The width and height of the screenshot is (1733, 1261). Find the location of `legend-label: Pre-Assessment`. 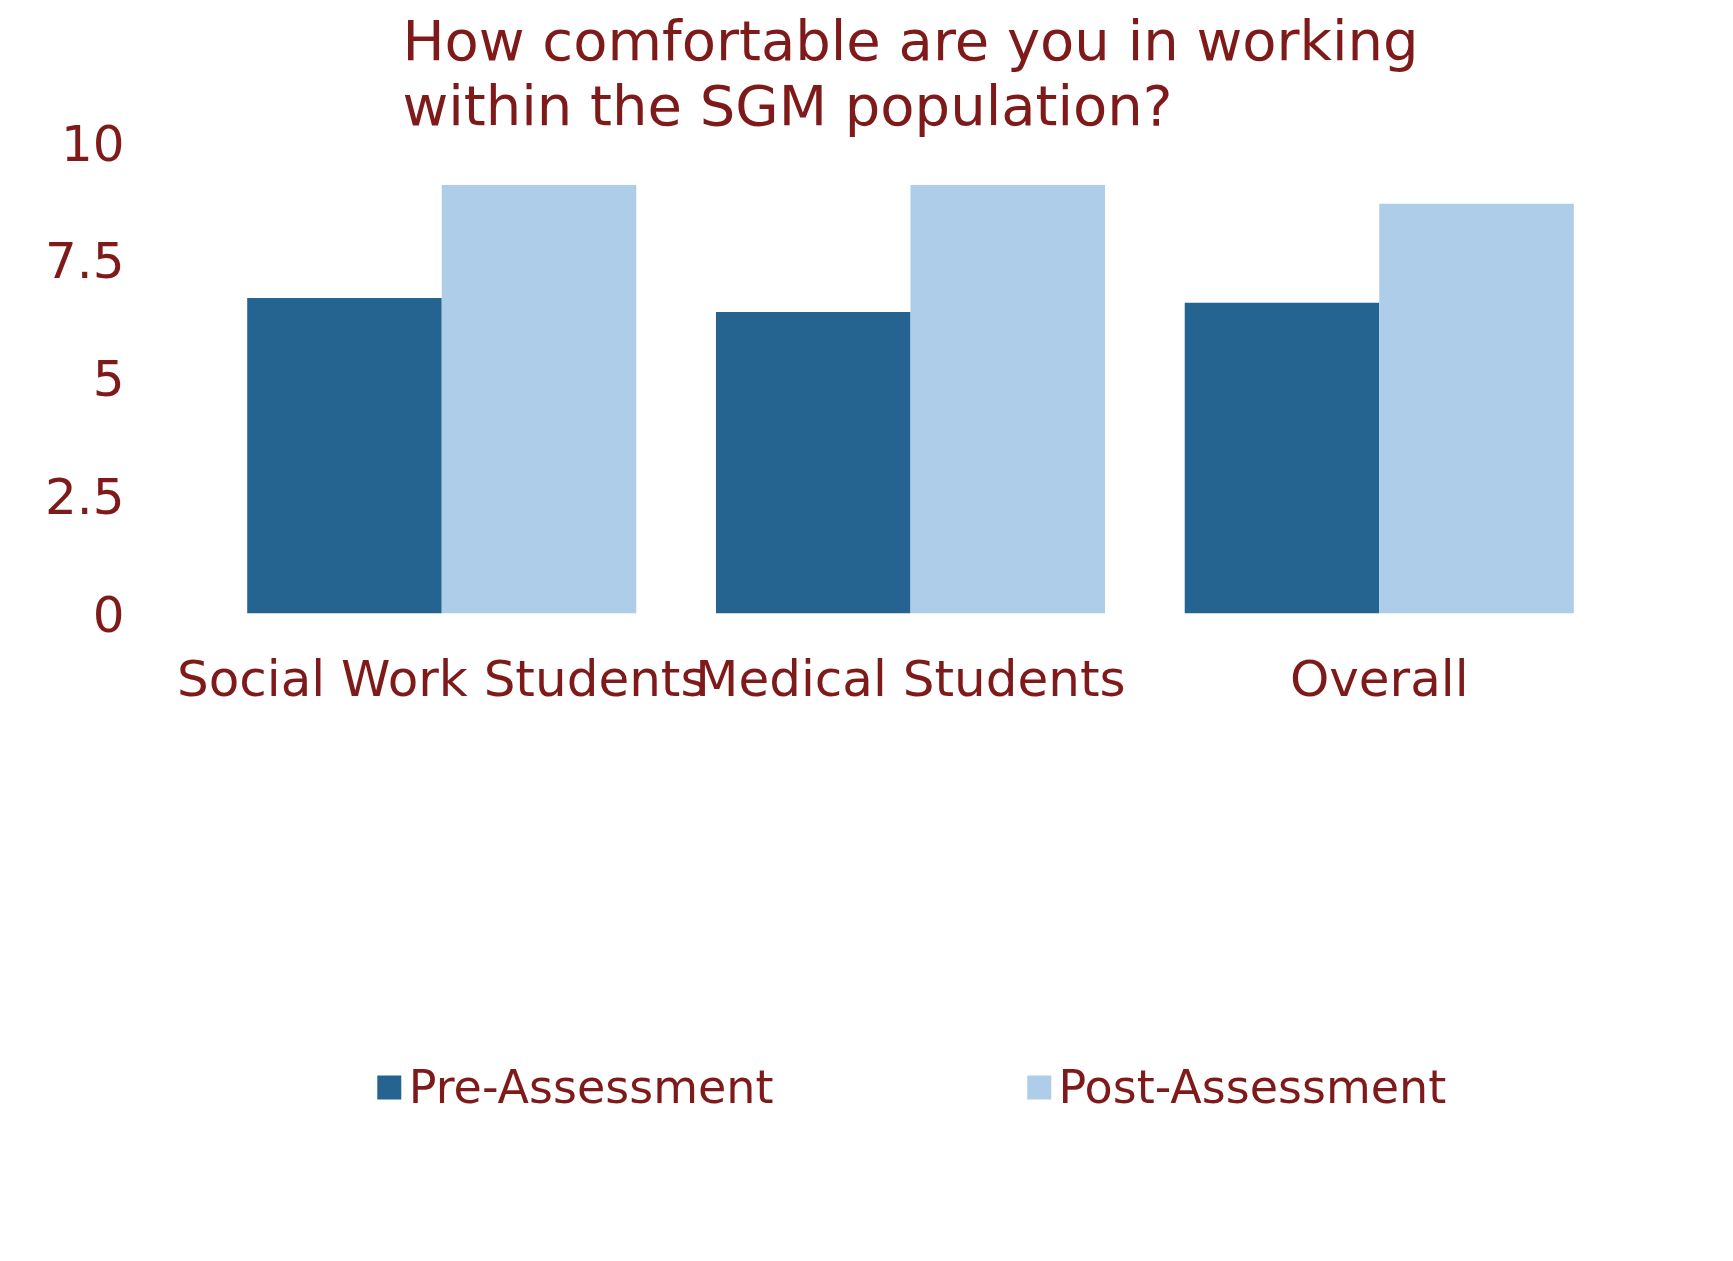

legend-label: Pre-Assessment is located at coordinates (591, 1086).